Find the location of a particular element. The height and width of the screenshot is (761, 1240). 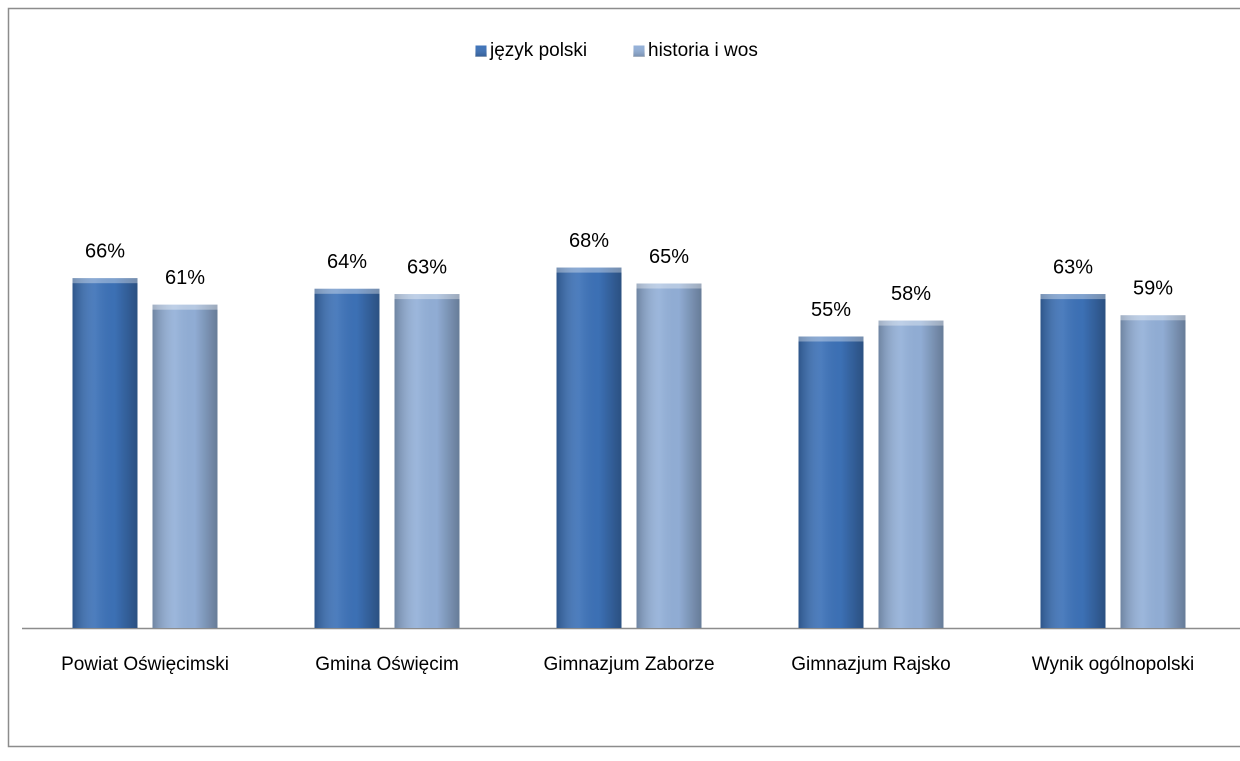

data-label: 58% is located at coordinates (911, 294).